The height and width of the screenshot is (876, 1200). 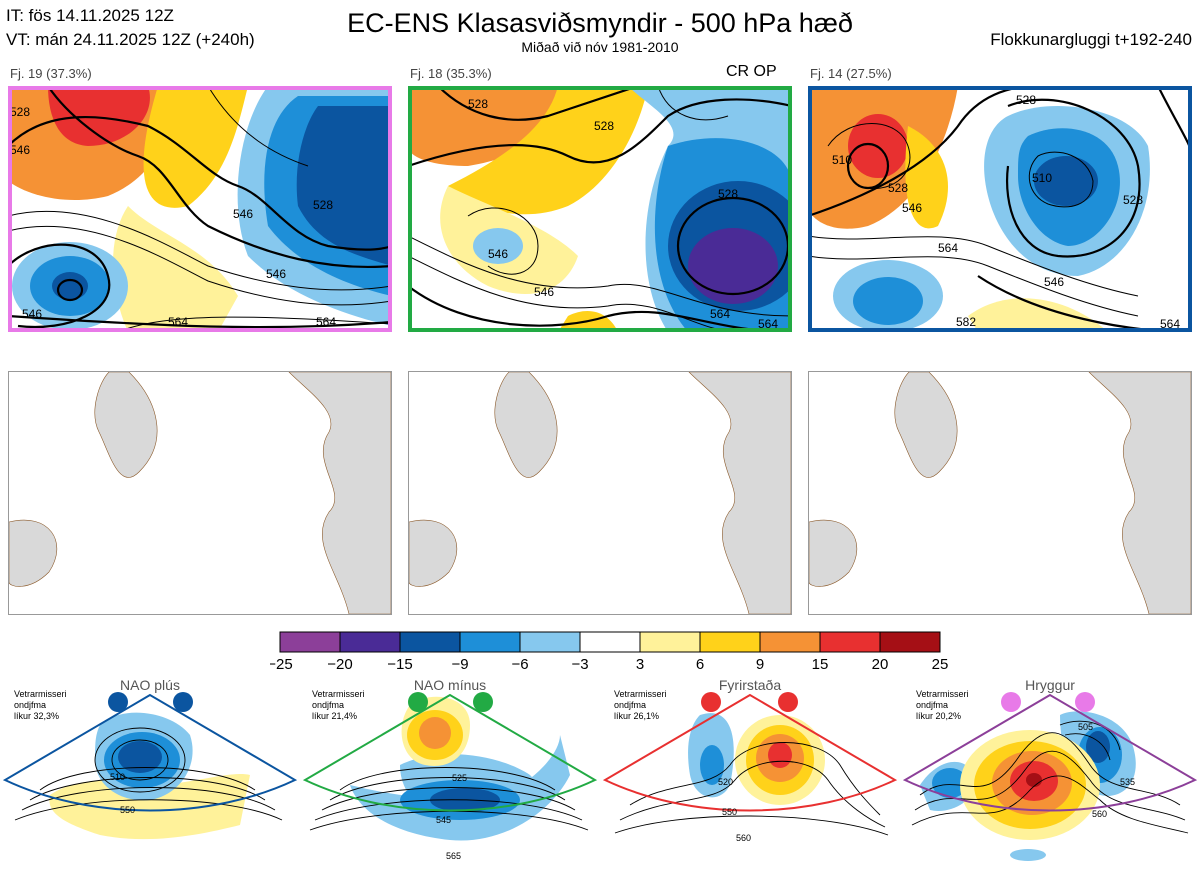 What do you see at coordinates (725, 782) in the screenshot?
I see `regime-blocking-contour-1: 520` at bounding box center [725, 782].